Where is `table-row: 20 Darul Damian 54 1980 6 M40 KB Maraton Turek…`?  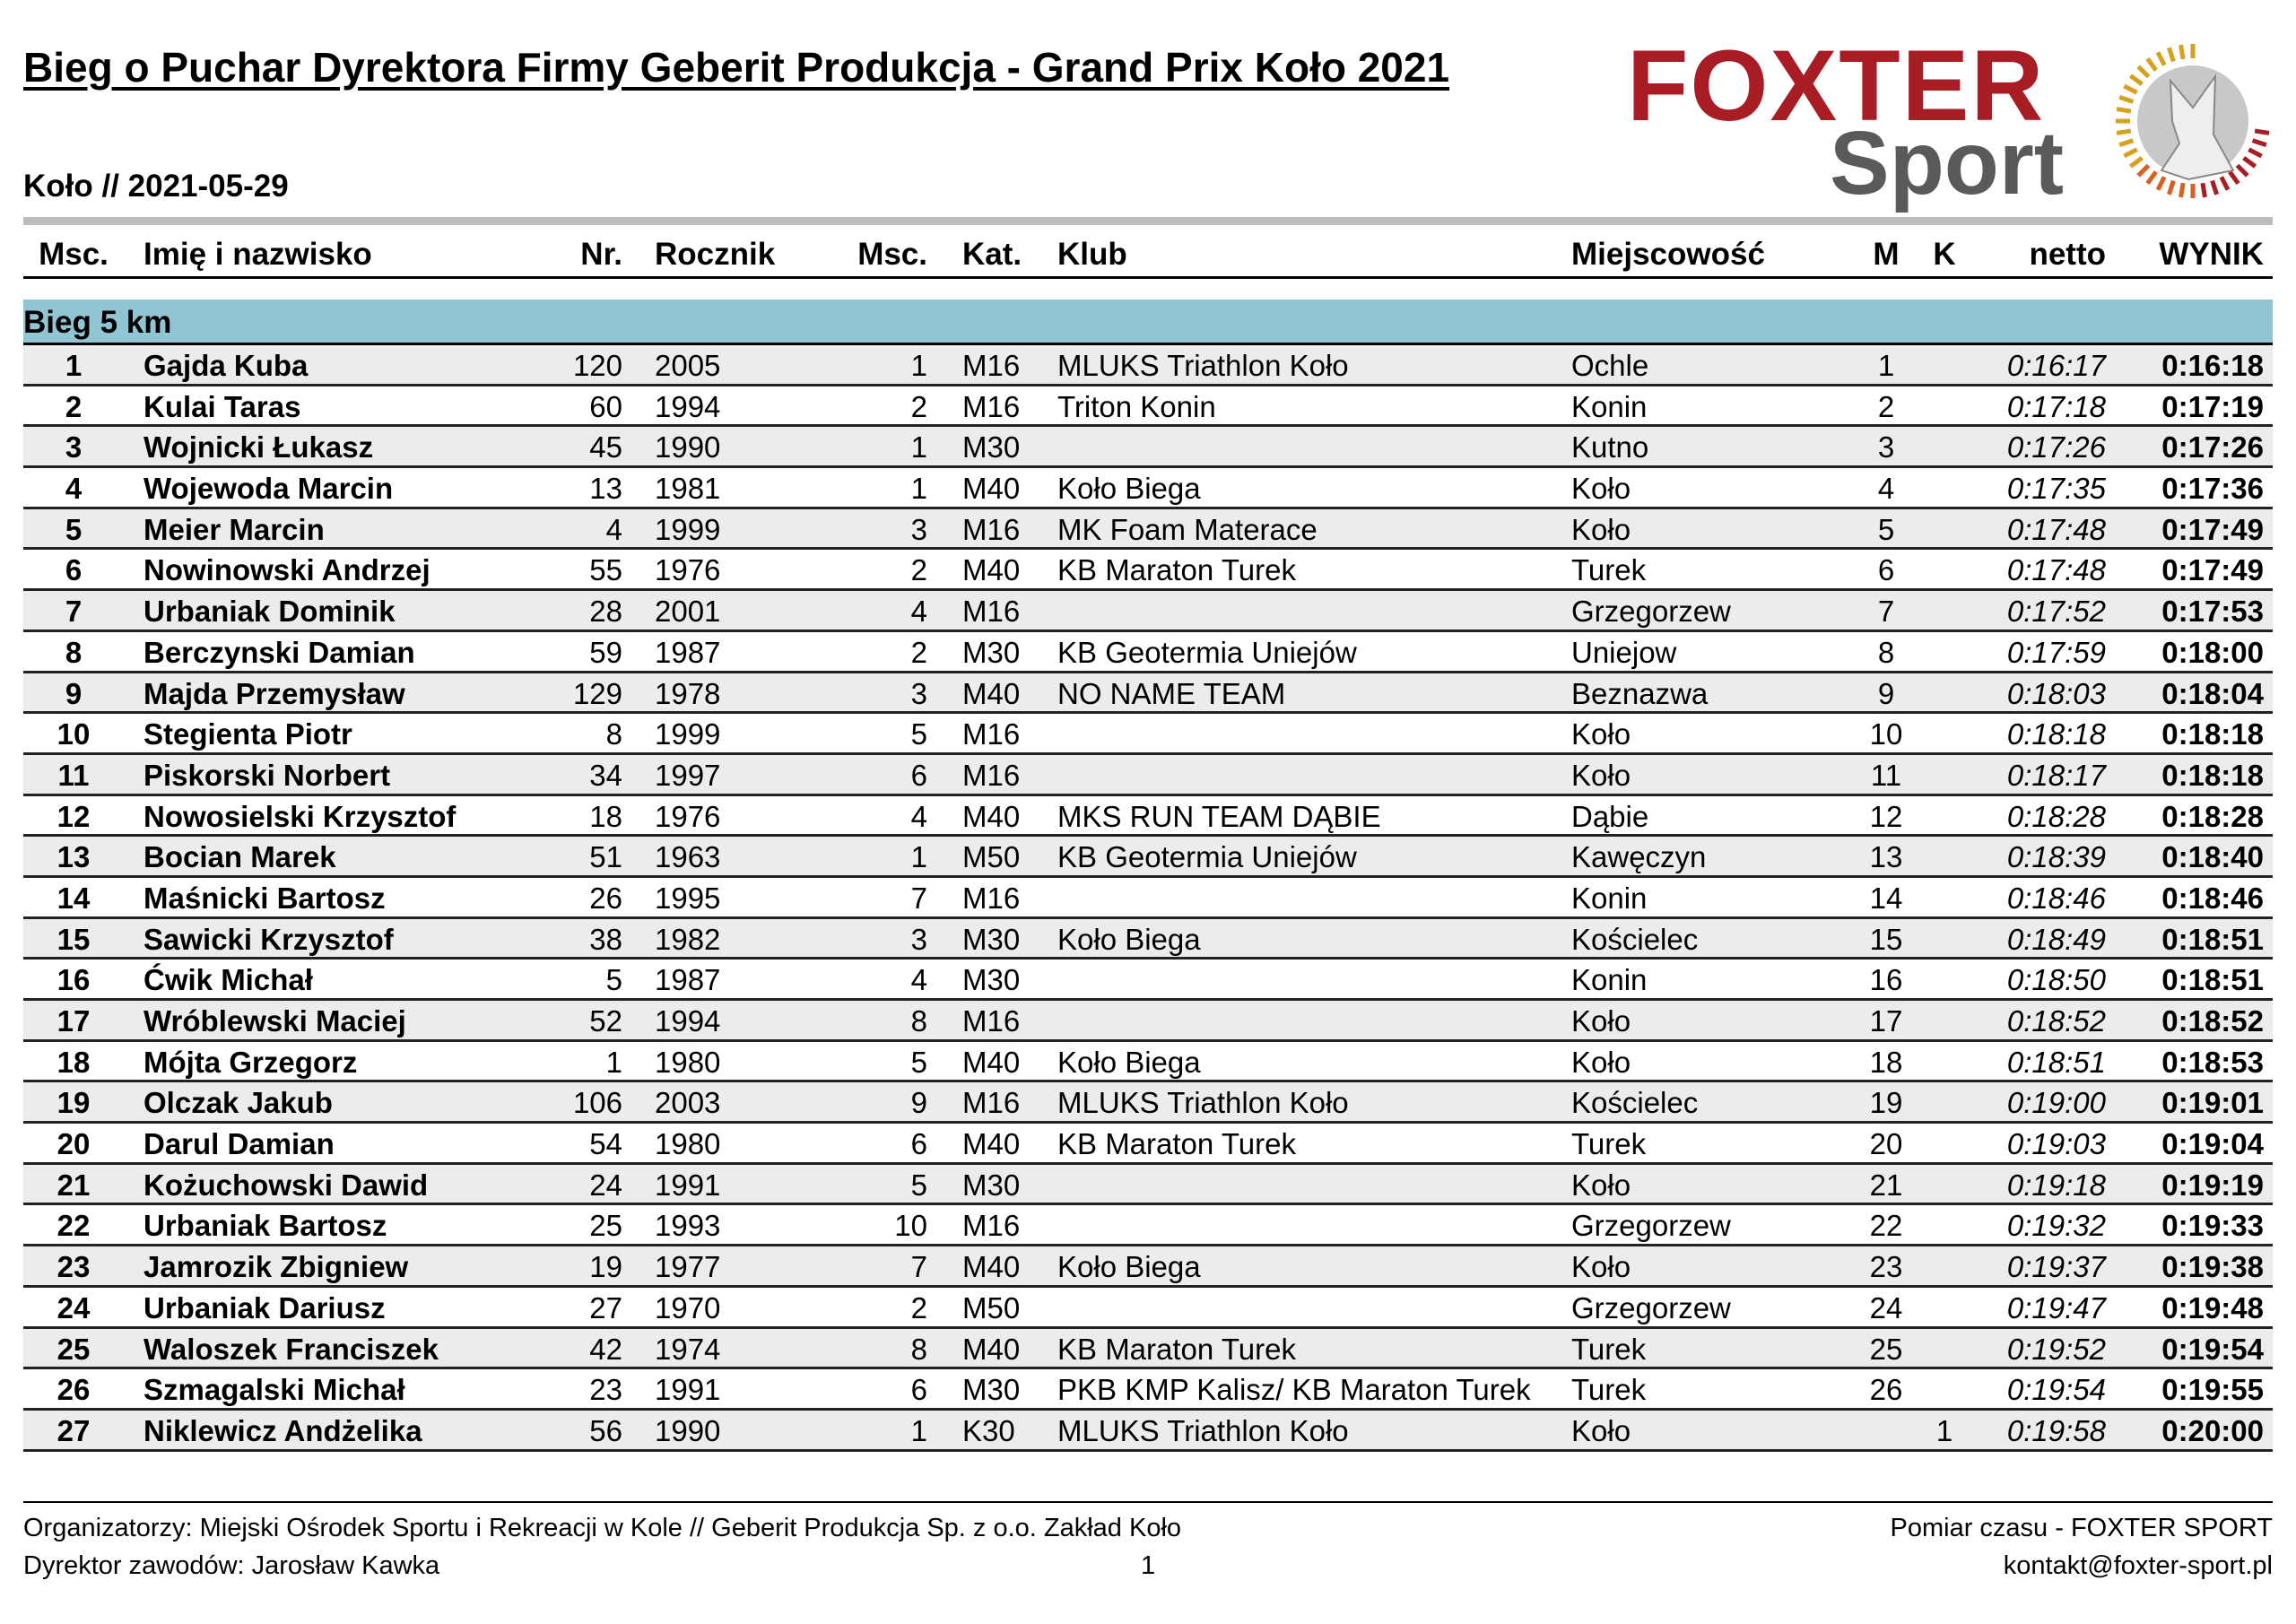
table-row: 20 Darul Damian 54 1980 6 M40 KB Maraton Turek… is located at coordinates (1148, 1144).